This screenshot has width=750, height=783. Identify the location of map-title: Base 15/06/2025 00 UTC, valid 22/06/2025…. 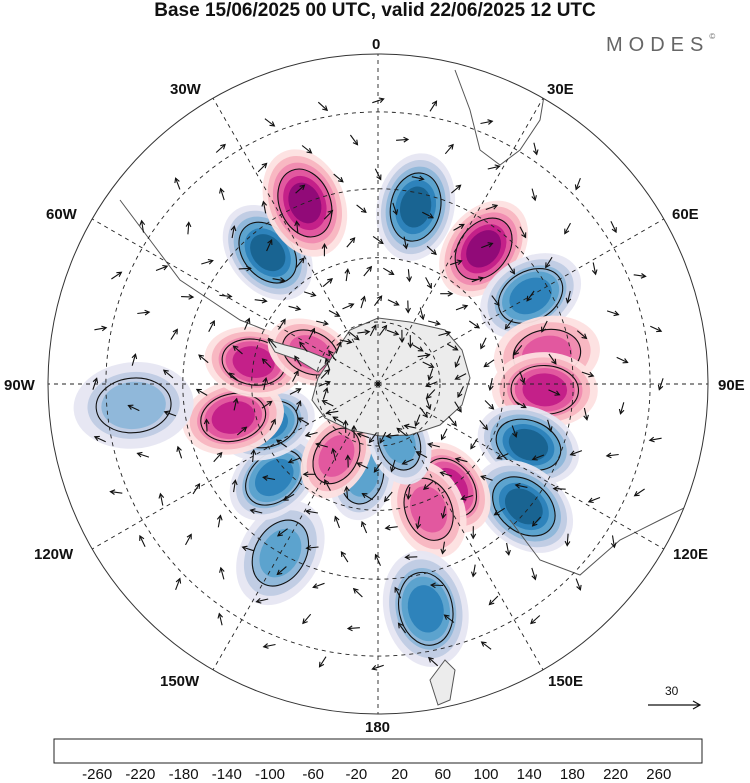
(375, 10).